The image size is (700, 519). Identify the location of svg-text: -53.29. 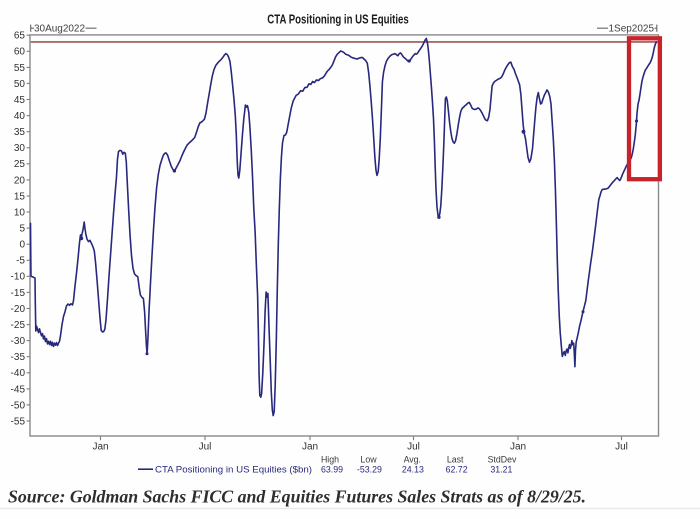
(369, 469).